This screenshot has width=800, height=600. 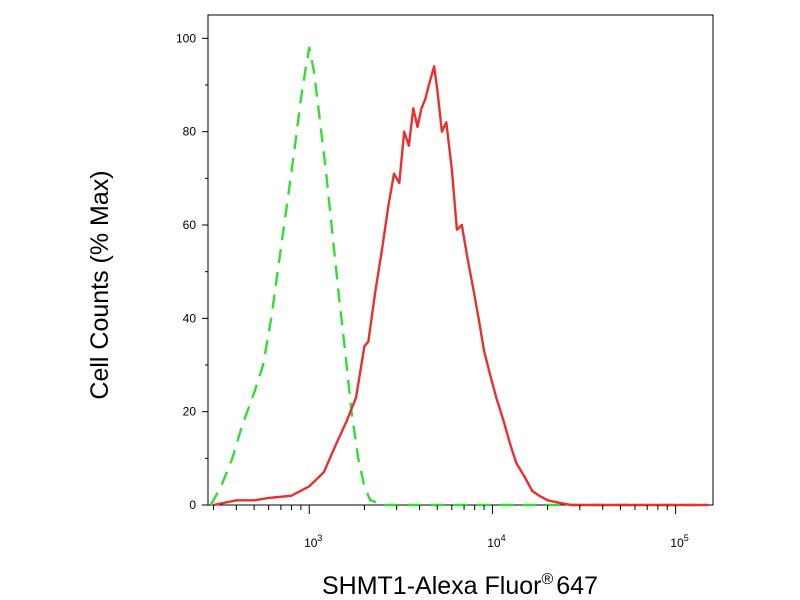 What do you see at coordinates (100, 284) in the screenshot?
I see `y-axis-title: Cell Counts (% Max)` at bounding box center [100, 284].